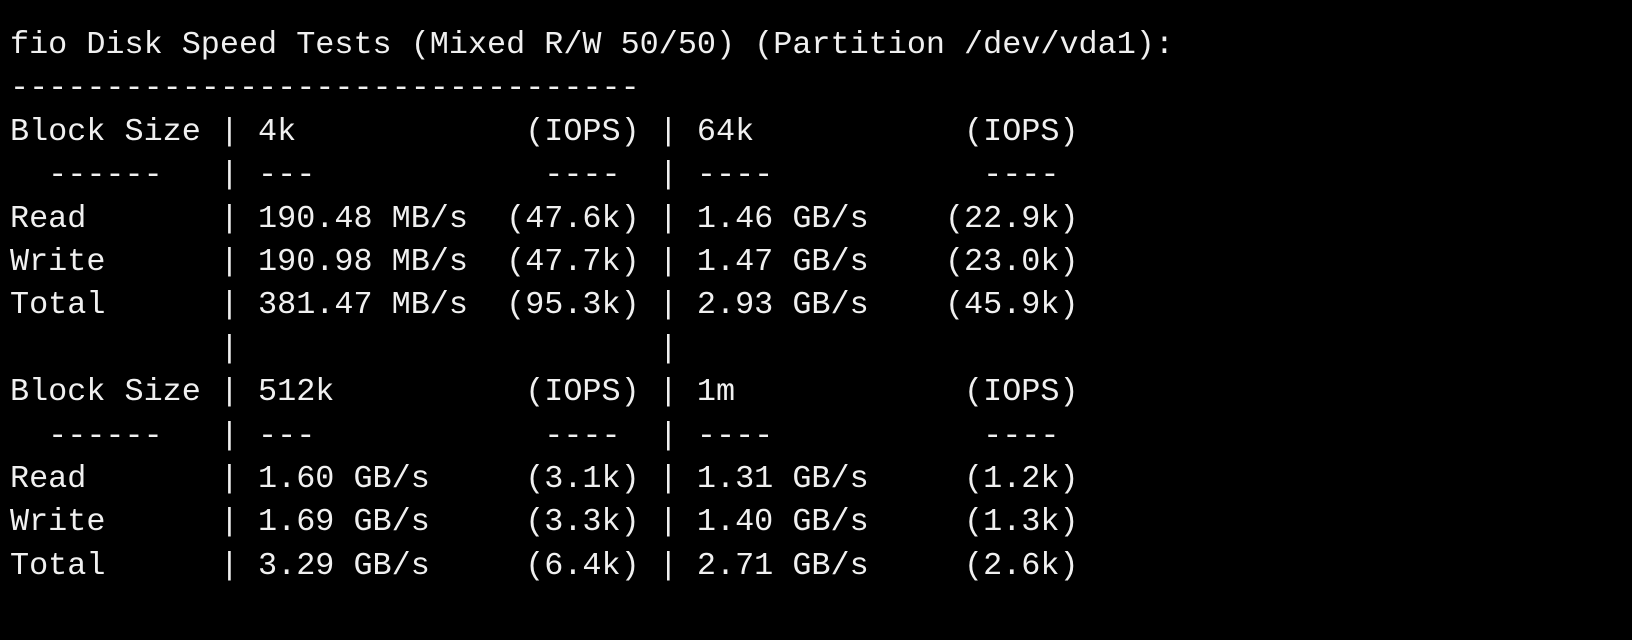 The width and height of the screenshot is (1632, 640). Describe the element at coordinates (325, 88) in the screenshot. I see `terminal-line: ---------------------------------` at that location.